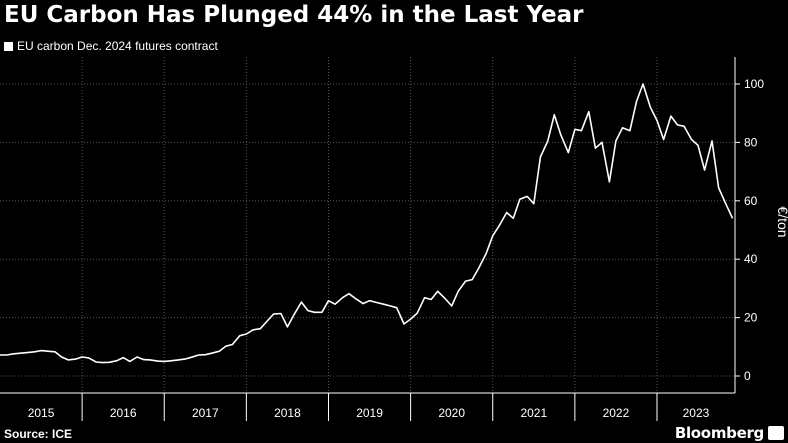 The height and width of the screenshot is (443, 788). Describe the element at coordinates (696, 413) in the screenshot. I see `x-tick-label-2023: 2023` at that location.